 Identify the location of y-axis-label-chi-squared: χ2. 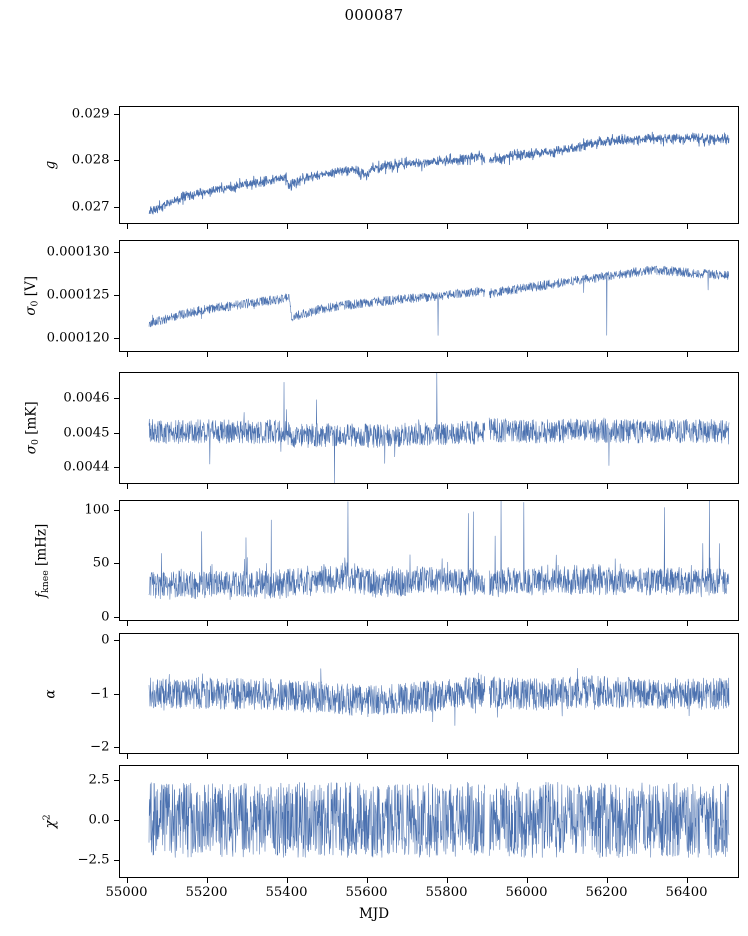
(50, 821).